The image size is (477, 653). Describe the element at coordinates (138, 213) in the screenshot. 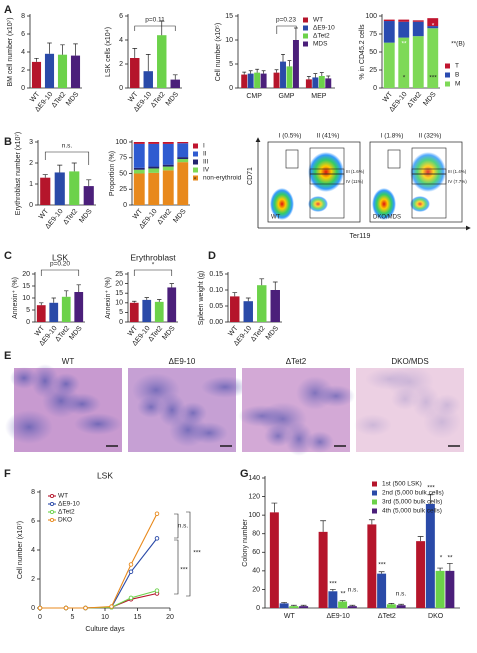

I see `x-tick-label: WT` at that location.